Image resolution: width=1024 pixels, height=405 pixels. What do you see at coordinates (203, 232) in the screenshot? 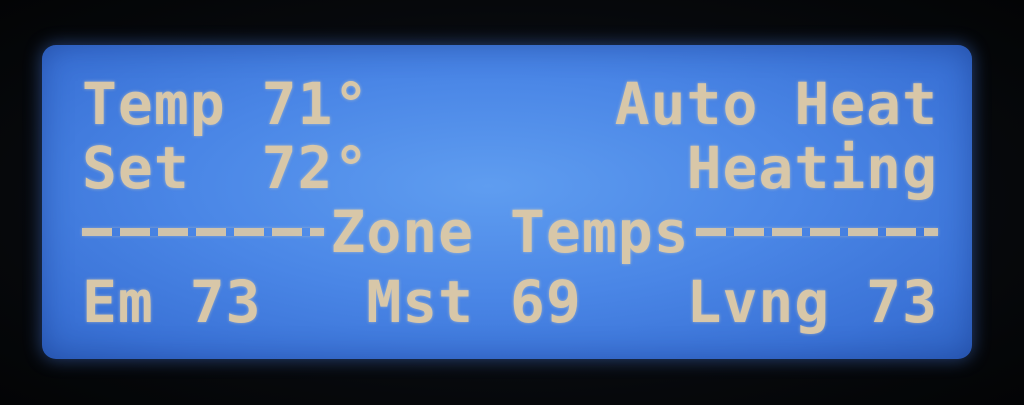
I see `divider-line-left` at bounding box center [203, 232].